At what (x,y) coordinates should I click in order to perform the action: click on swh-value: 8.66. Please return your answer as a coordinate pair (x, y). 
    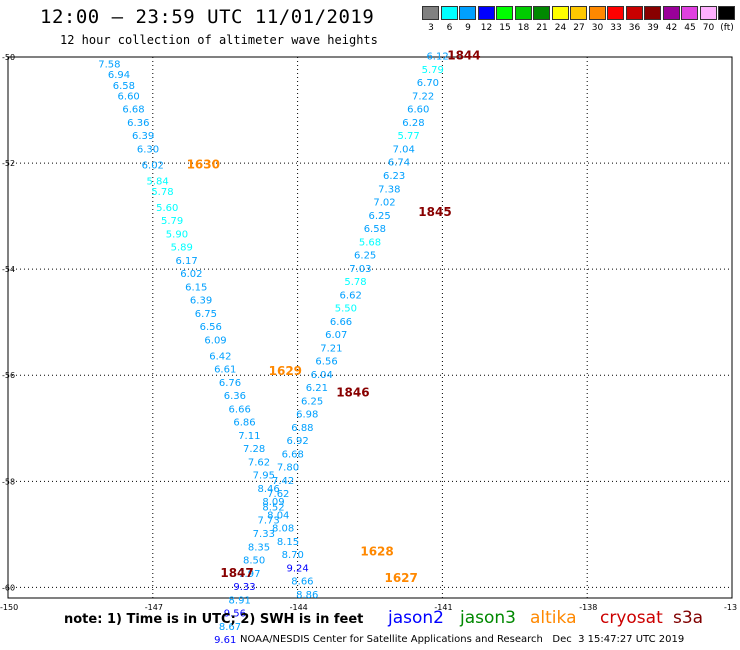
    Looking at the image, I should click on (302, 582).